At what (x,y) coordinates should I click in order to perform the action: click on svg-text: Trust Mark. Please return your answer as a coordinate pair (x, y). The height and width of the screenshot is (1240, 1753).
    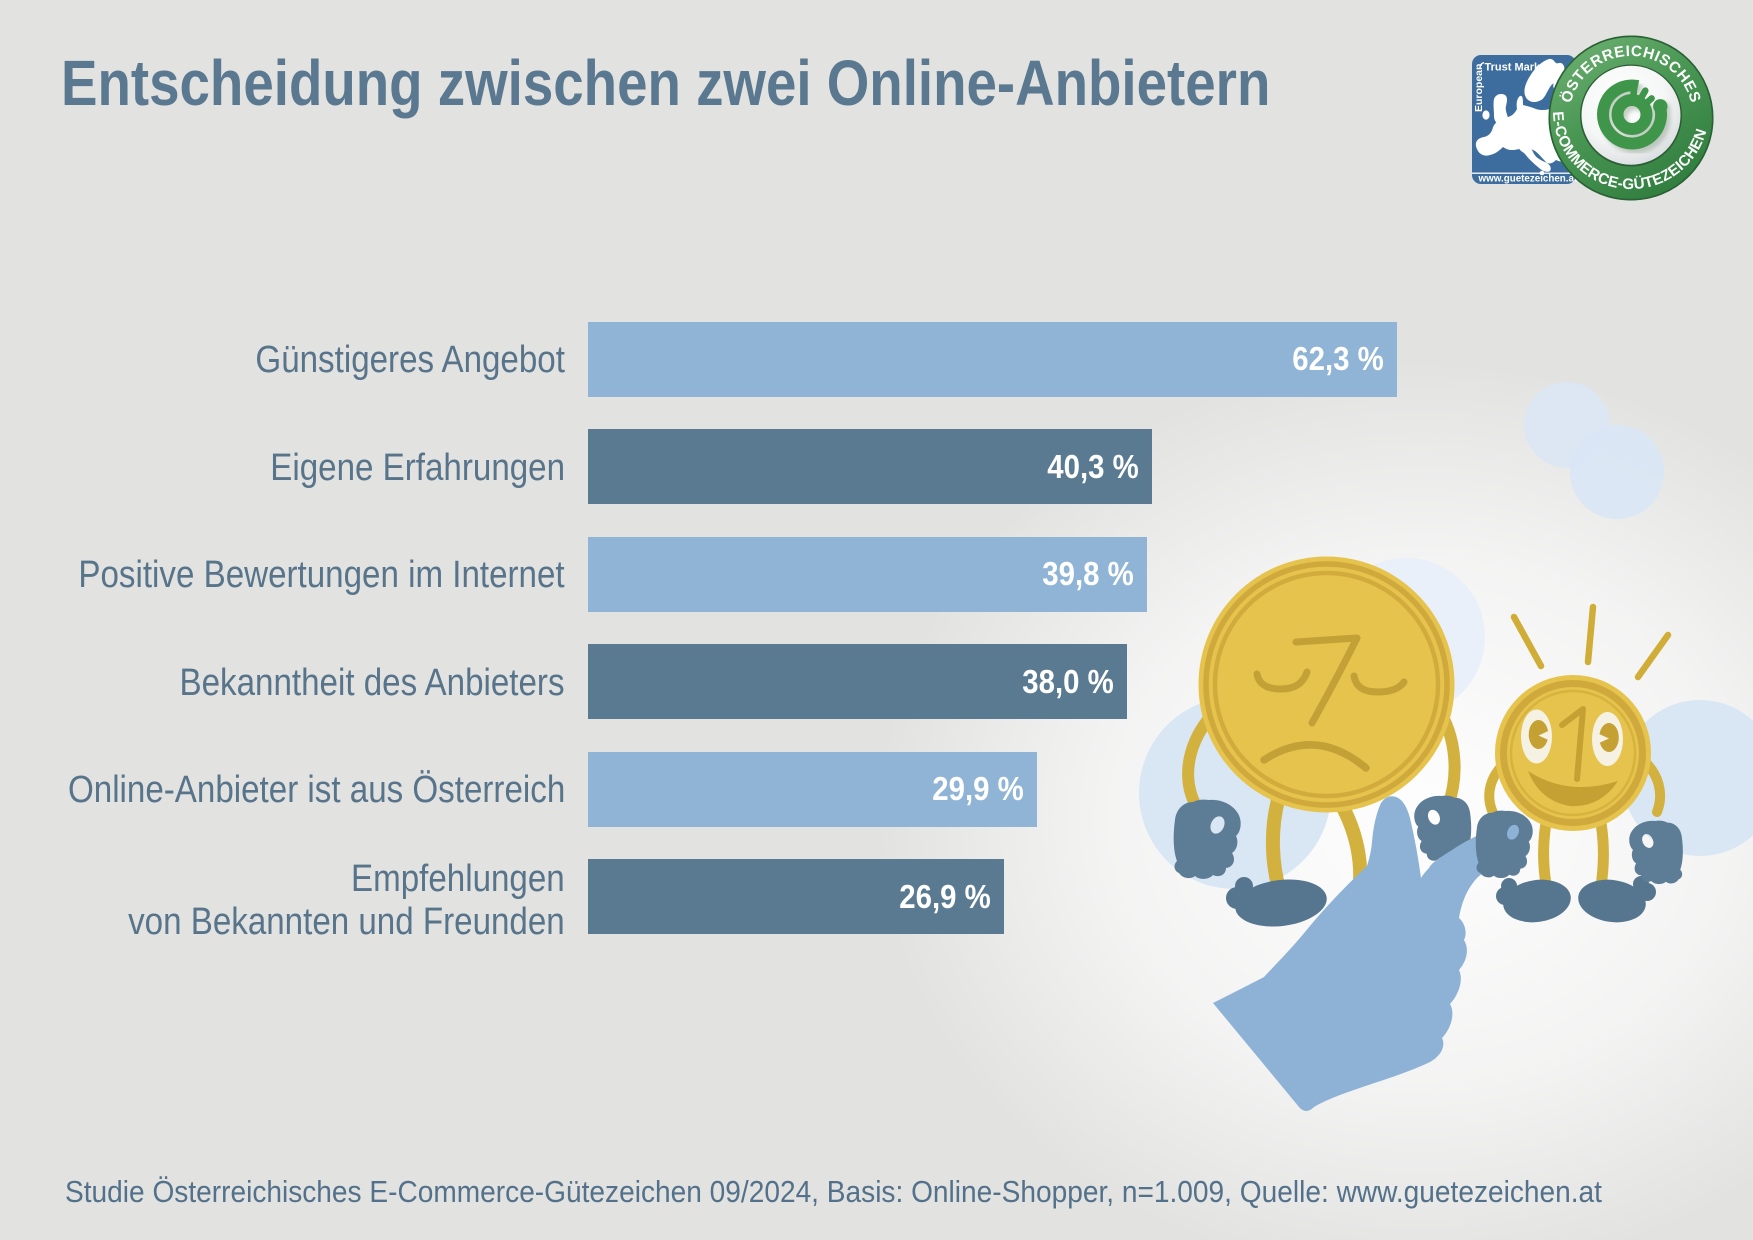
    Looking at the image, I should click on (1513, 68).